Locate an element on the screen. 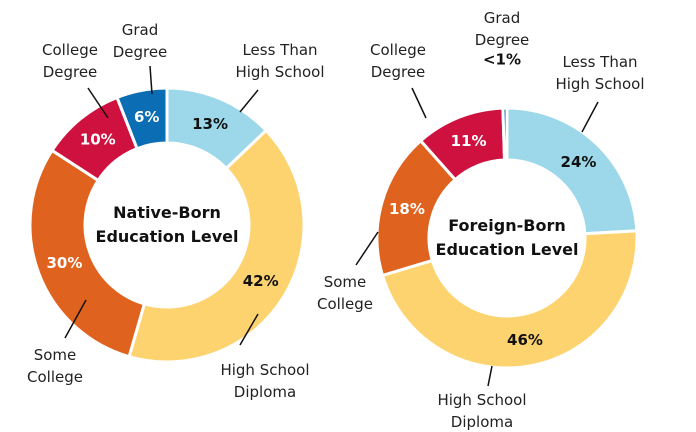  value-label: 46% is located at coordinates (525, 340).